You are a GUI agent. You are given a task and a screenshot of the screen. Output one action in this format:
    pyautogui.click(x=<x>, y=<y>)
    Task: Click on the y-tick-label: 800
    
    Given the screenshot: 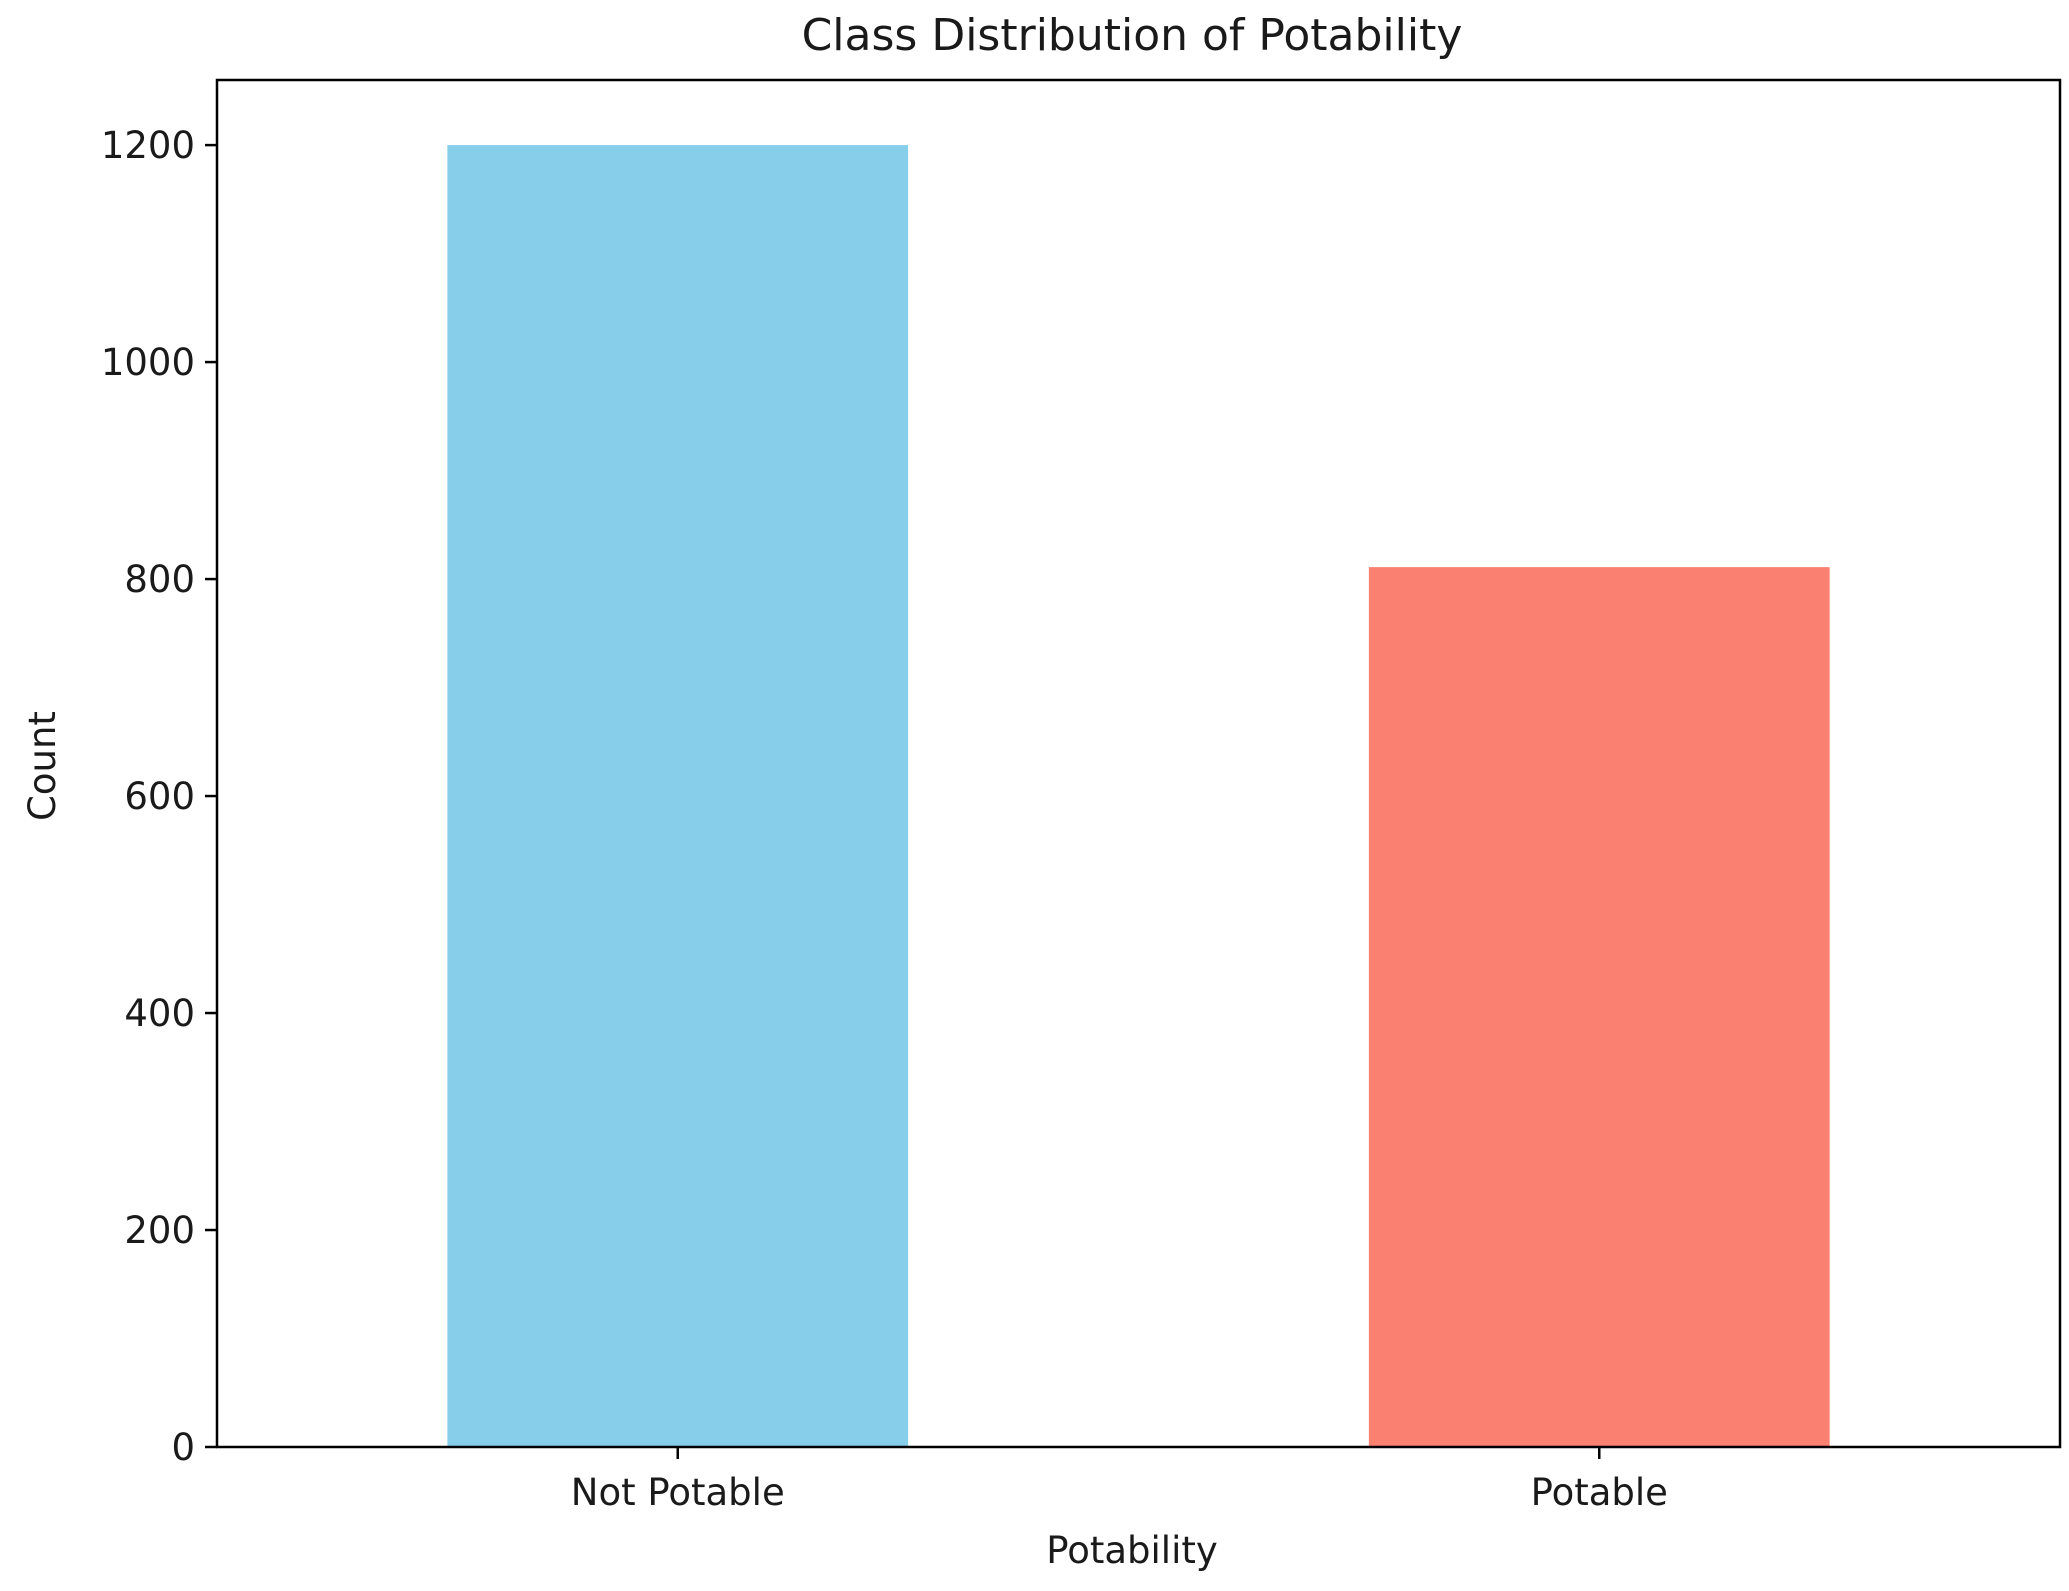 What is the action you would take?
    pyautogui.click(x=159, y=579)
    